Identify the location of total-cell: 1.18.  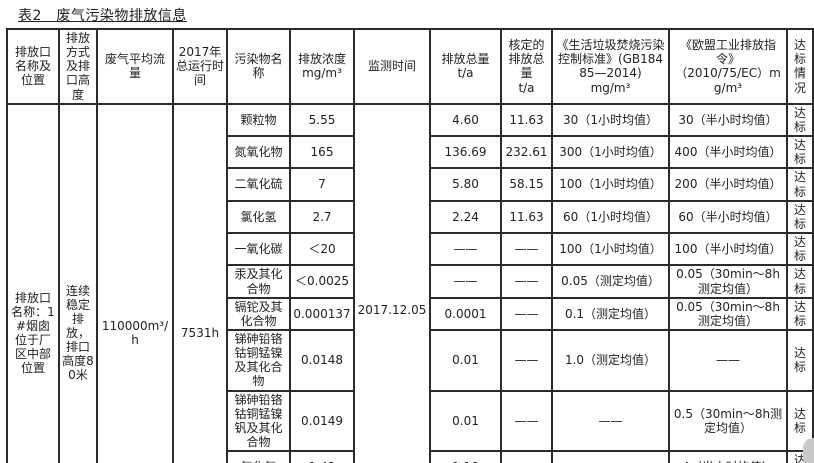
(465, 456).